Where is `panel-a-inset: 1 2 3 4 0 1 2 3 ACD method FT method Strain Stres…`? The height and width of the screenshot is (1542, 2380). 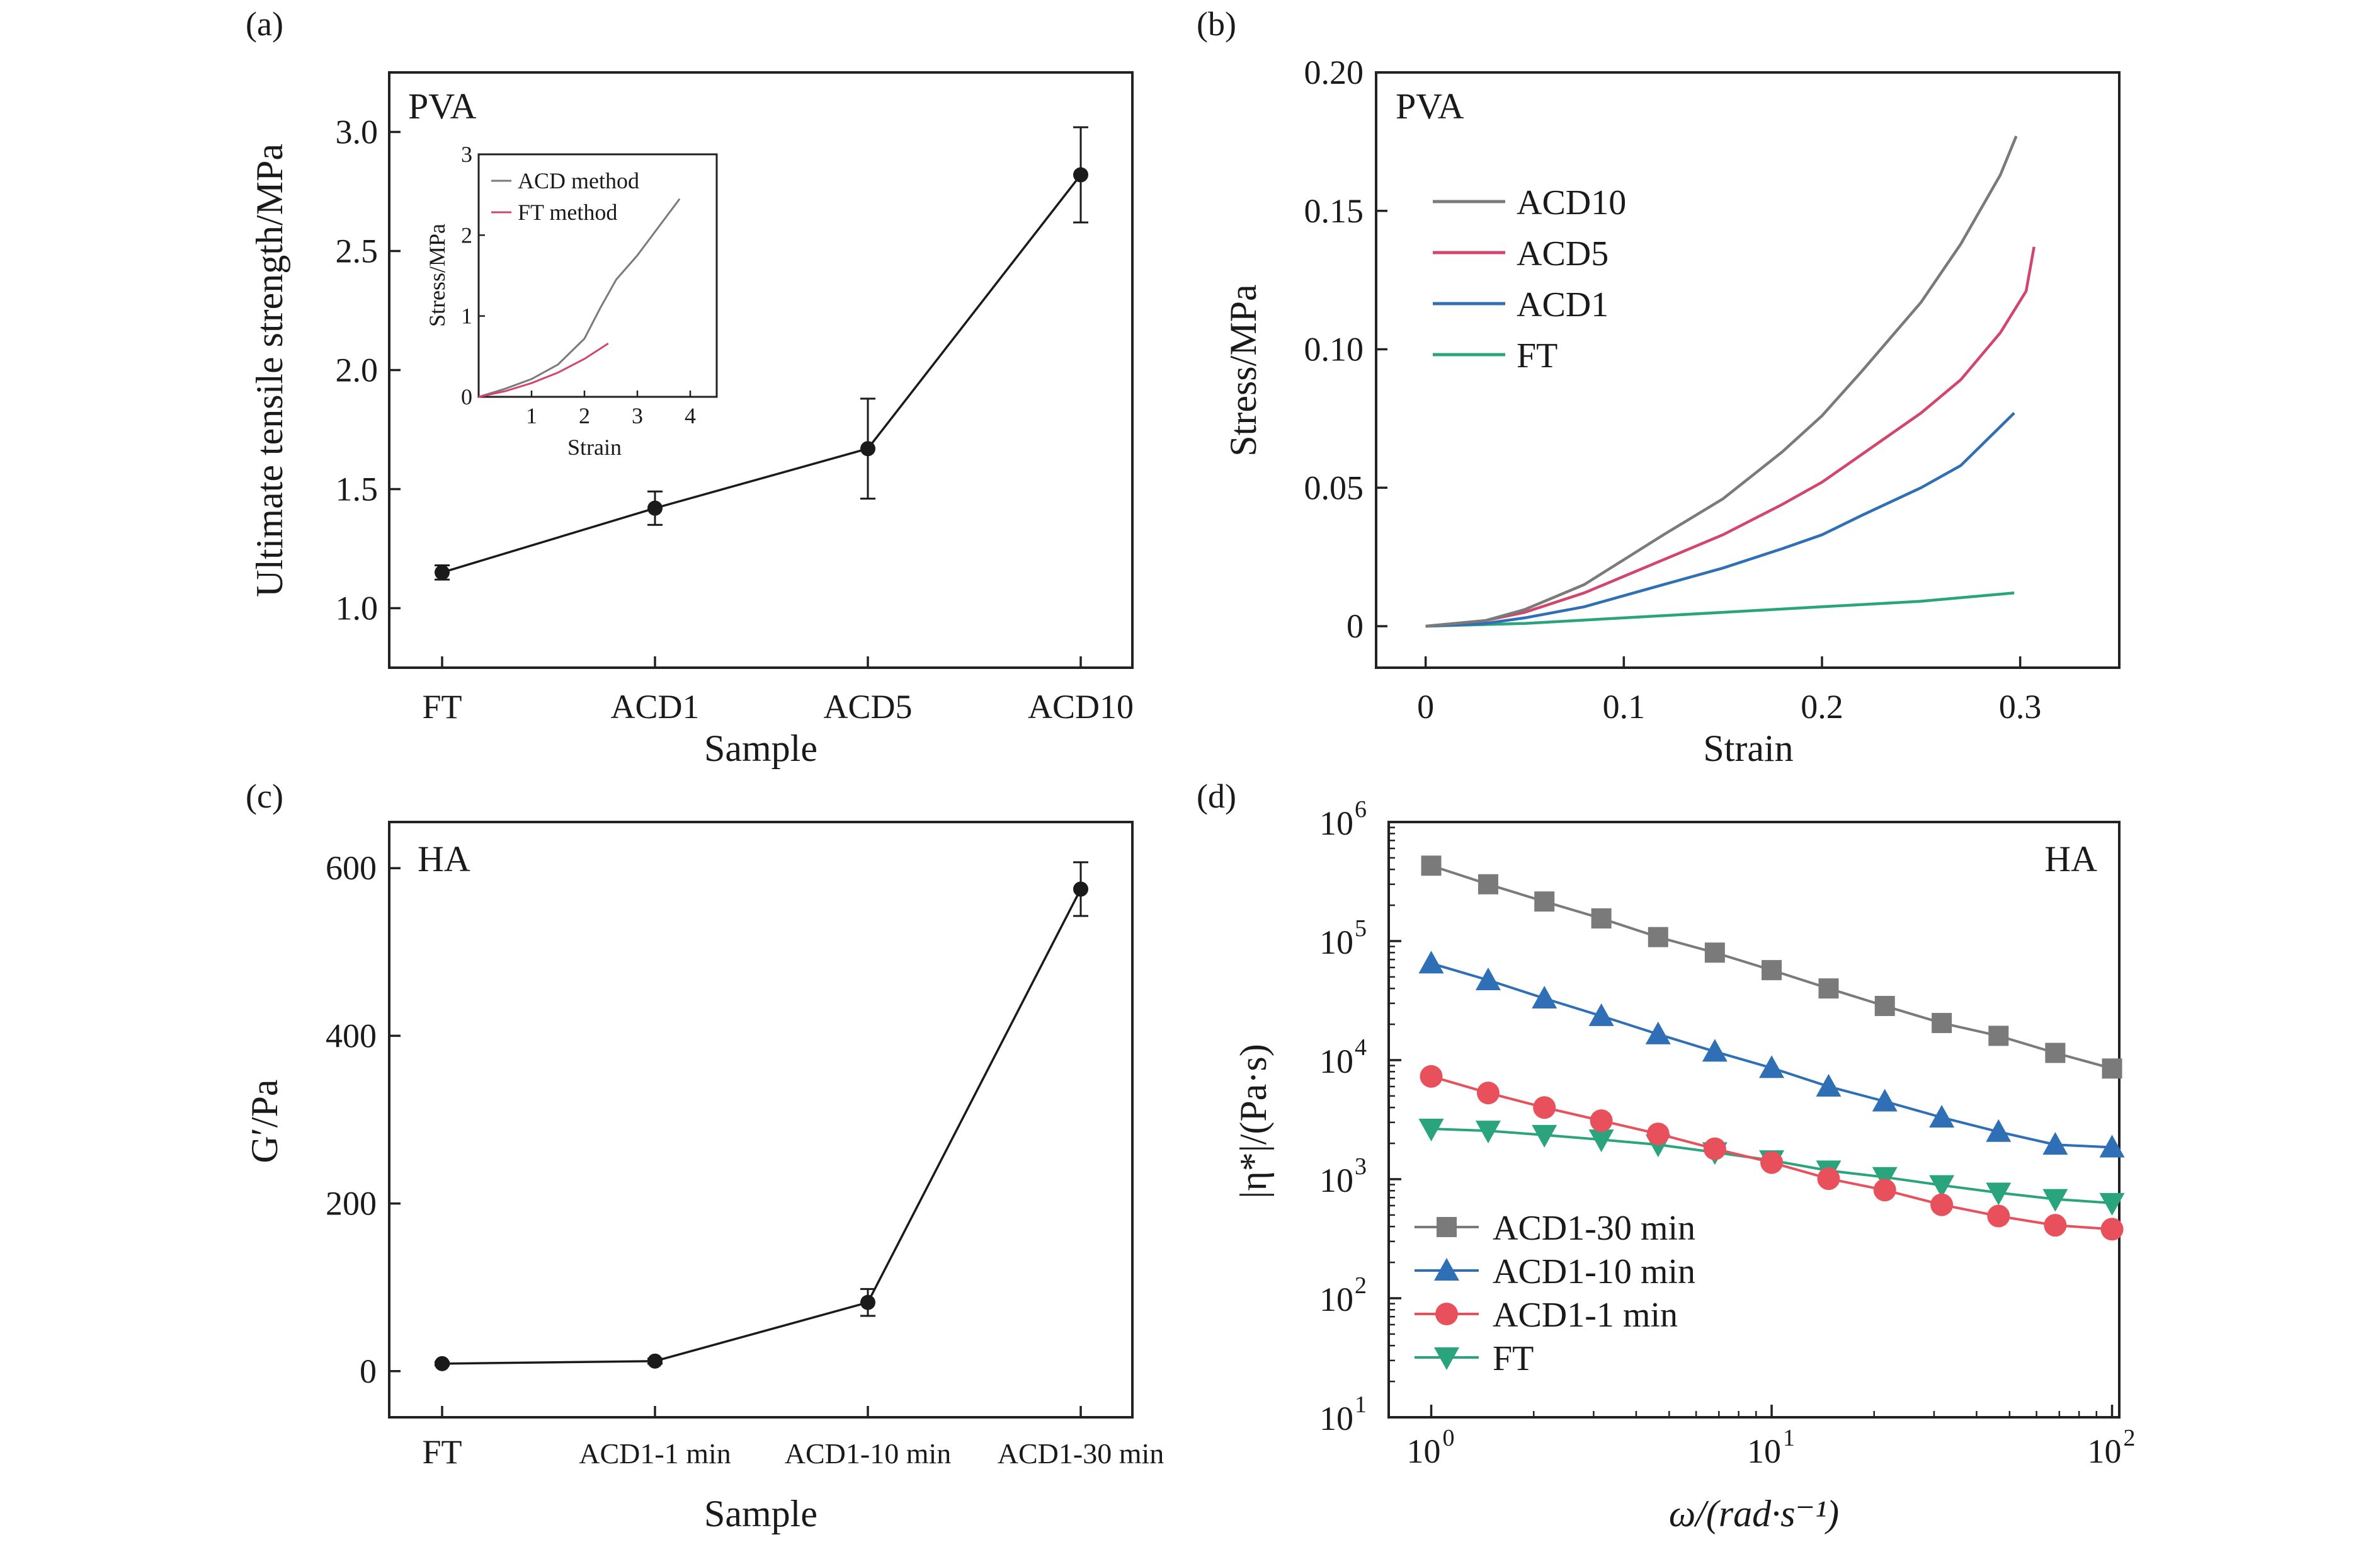 panel-a-inset: 1 2 3 4 0 1 2 3 ACD method FT method Strain Stres… is located at coordinates (571, 301).